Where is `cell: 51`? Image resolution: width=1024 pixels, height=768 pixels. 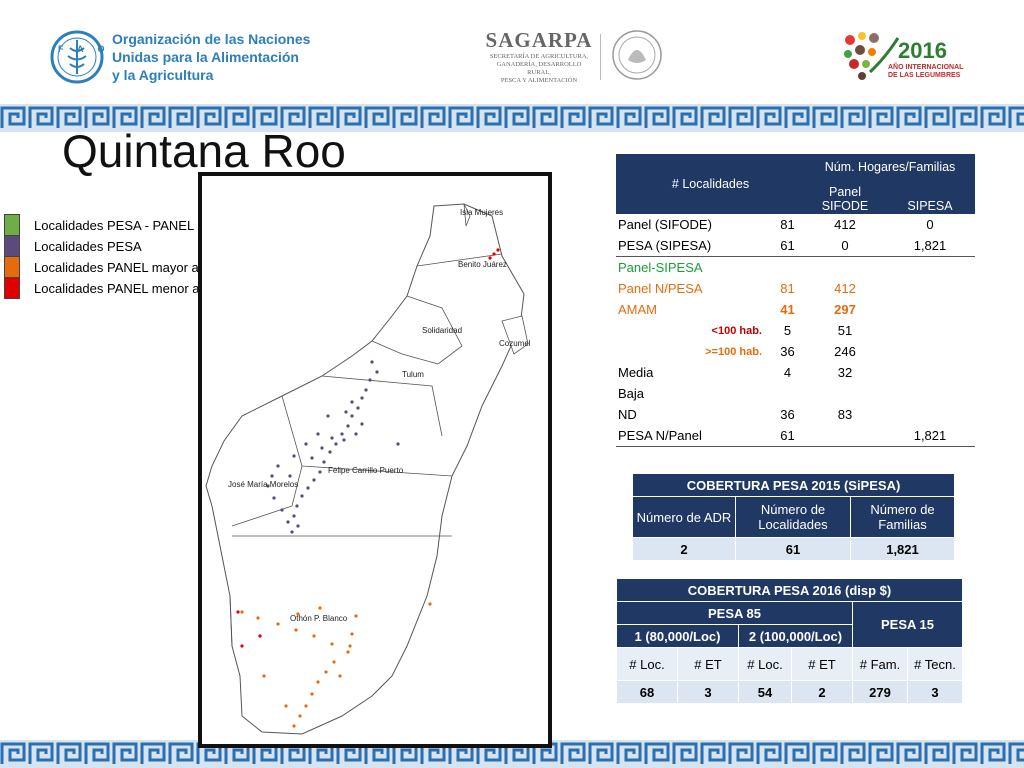
cell: 51 is located at coordinates (845, 330).